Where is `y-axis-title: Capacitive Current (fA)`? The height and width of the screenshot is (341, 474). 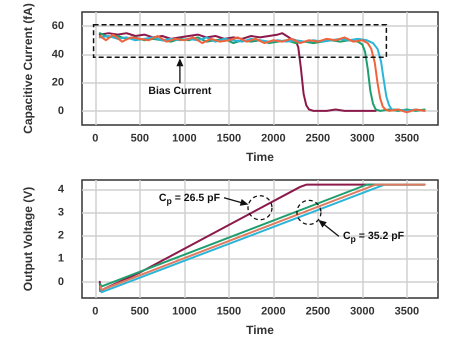 y-axis-title: Capacitive Current (fA) is located at coordinates (28, 68).